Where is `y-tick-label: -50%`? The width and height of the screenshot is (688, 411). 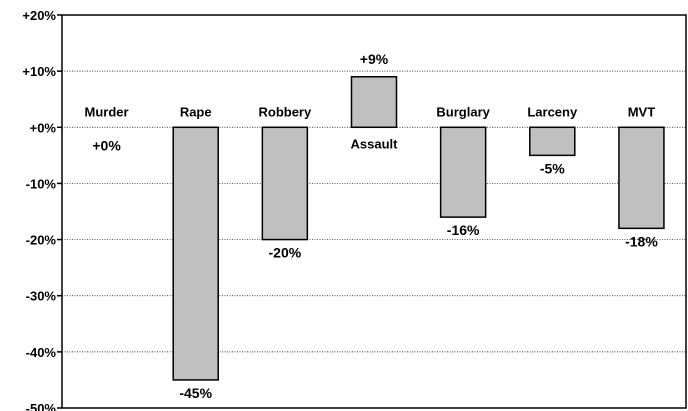
y-tick-label: -50% is located at coordinates (41, 406).